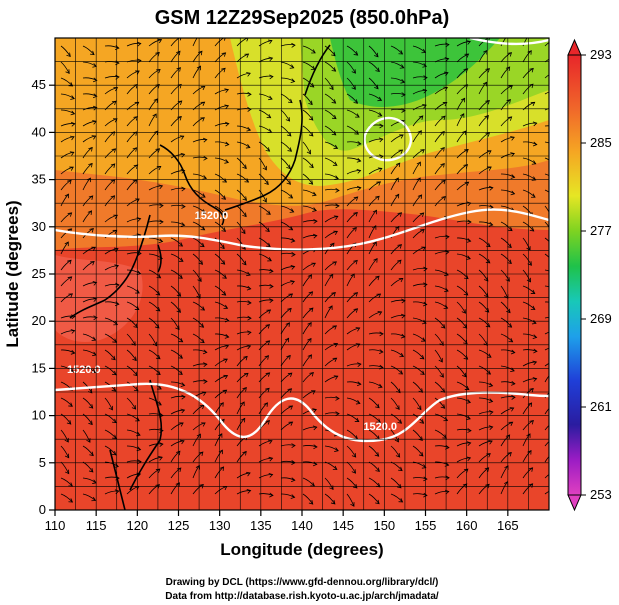  What do you see at coordinates (212, 216) in the screenshot?
I see `contour-label: 1520.0` at bounding box center [212, 216].